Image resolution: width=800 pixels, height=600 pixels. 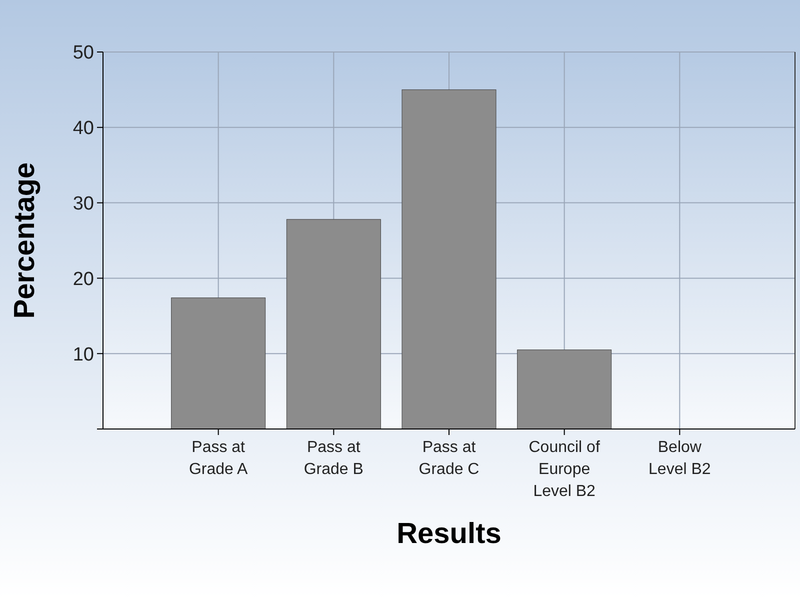 What do you see at coordinates (83, 203) in the screenshot?
I see `y-tick-label: 30` at bounding box center [83, 203].